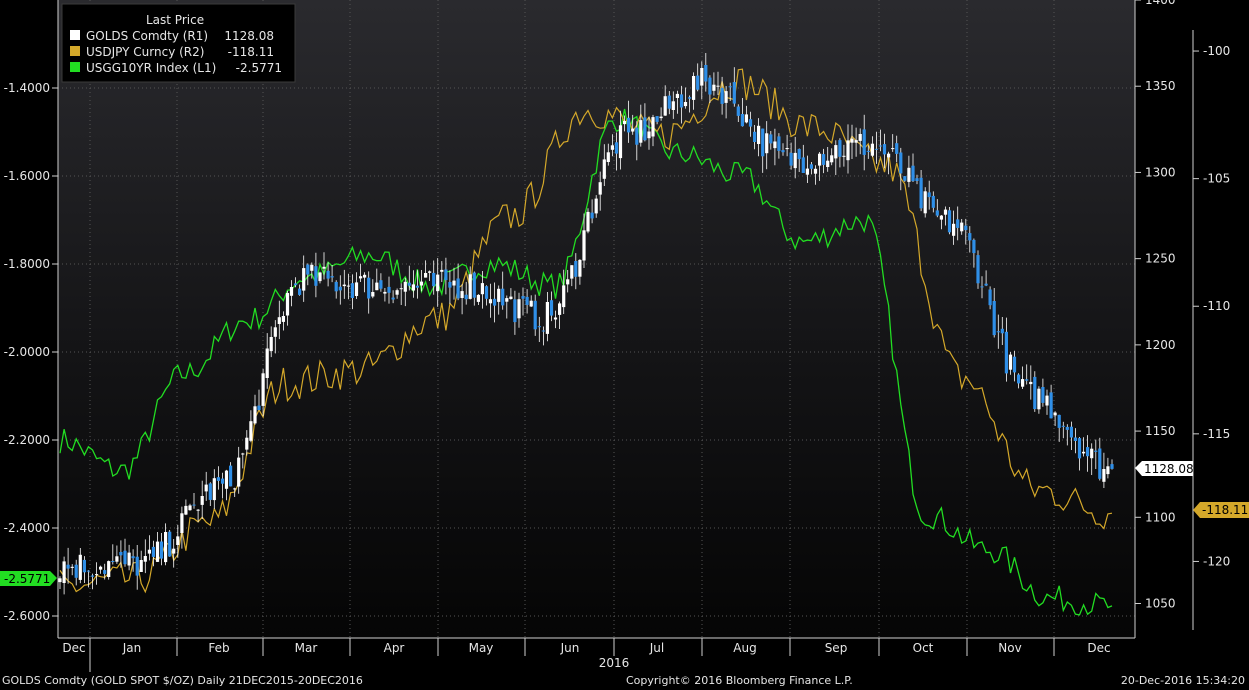 Image resolution: width=1249 pixels, height=690 pixels. I want to click on legend-value-usdjpy: -118.11, so click(251, 52).